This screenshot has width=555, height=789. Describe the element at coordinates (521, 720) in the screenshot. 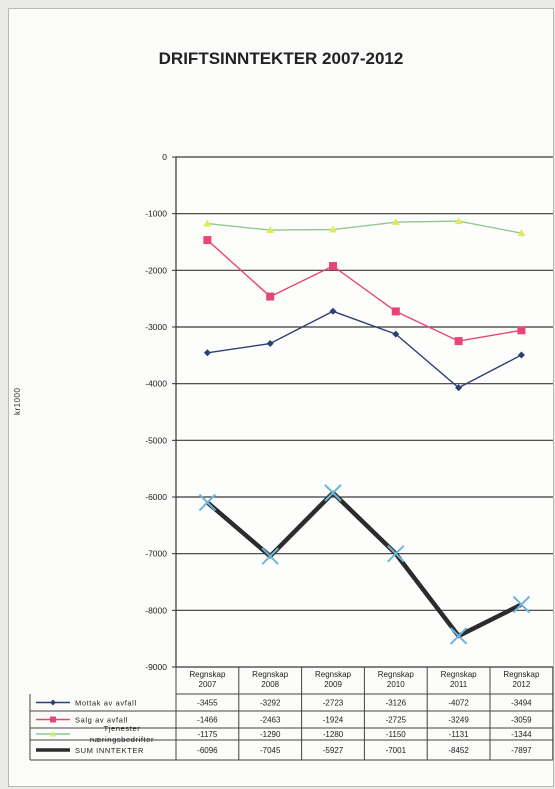

I see `data-label: -3059` at that location.